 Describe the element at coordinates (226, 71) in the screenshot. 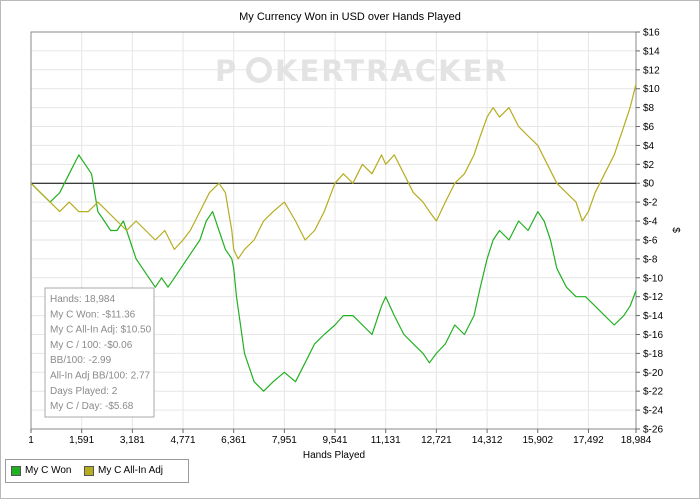

I see `watermark-text-left: P` at that location.